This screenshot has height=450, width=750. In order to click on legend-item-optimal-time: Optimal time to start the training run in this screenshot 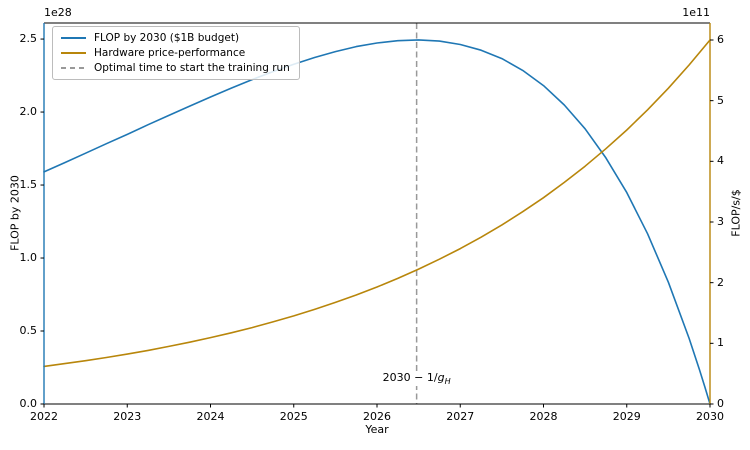, I will do `click(175, 68)`.